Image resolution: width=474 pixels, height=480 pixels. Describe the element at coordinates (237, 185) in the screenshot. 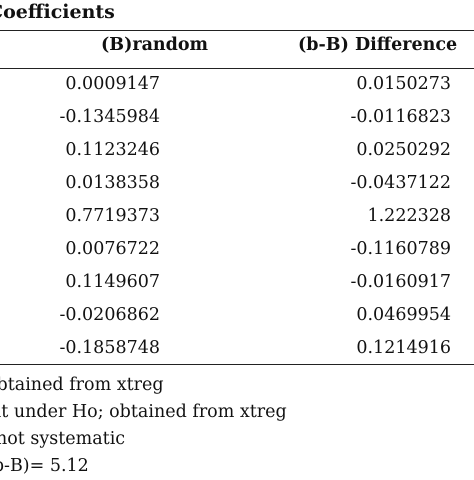

I see `table-row: 0.0138358 -0.0437122` at that location.